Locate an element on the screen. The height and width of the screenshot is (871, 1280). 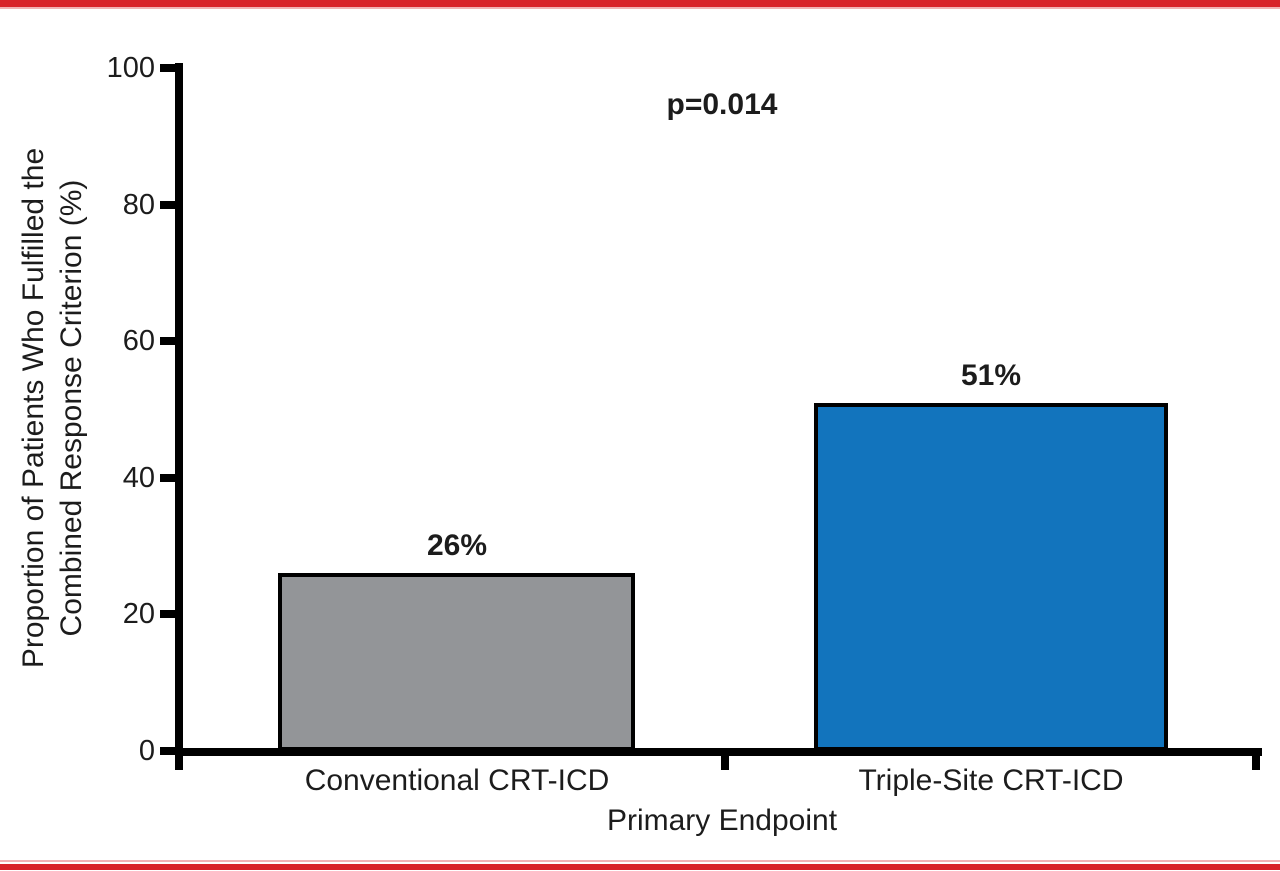
bar-triple-site-crt-icd is located at coordinates (991, 576).